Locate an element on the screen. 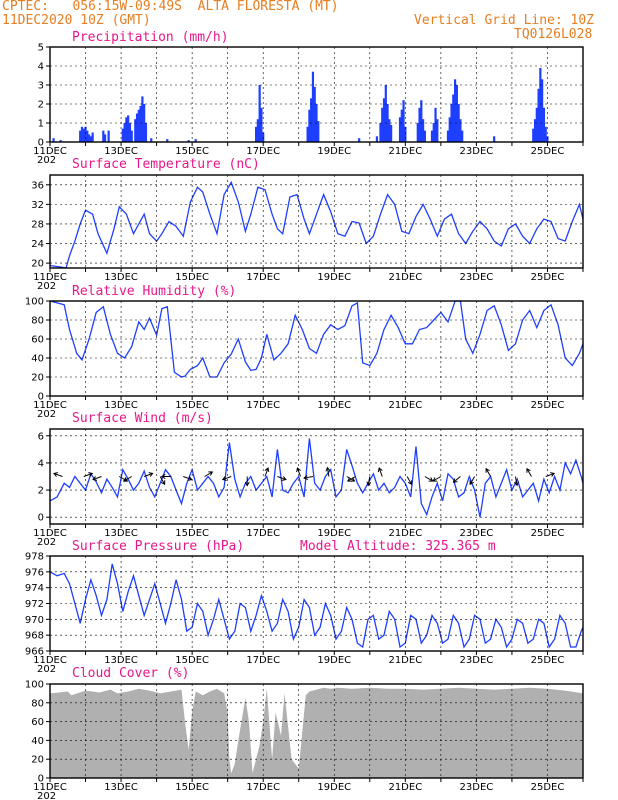 This screenshot has height=800, width=618. panel-1-ytick-label: 4 is located at coordinates (41, 67).